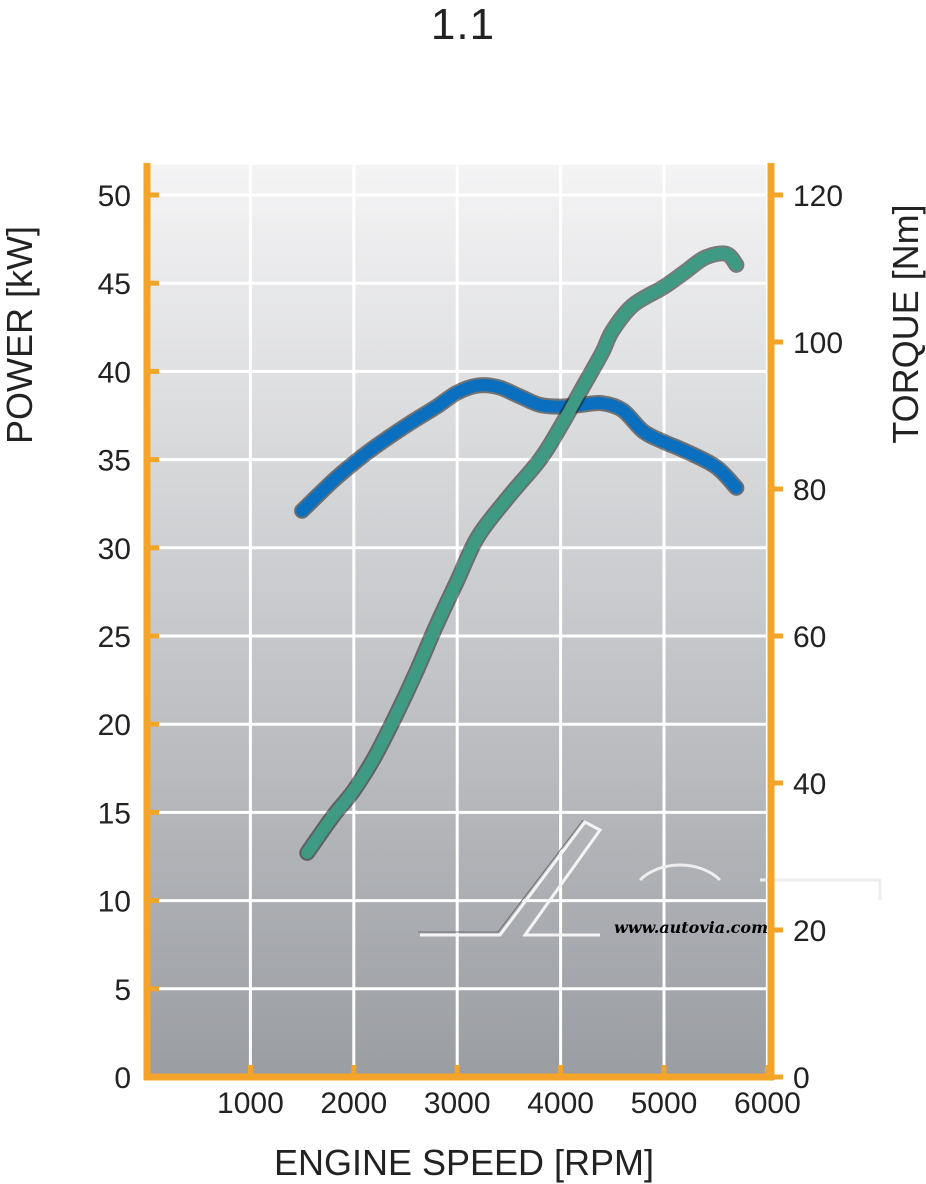 The image size is (926, 1184). I want to click on x-tick-label: 5000, so click(664, 1103).